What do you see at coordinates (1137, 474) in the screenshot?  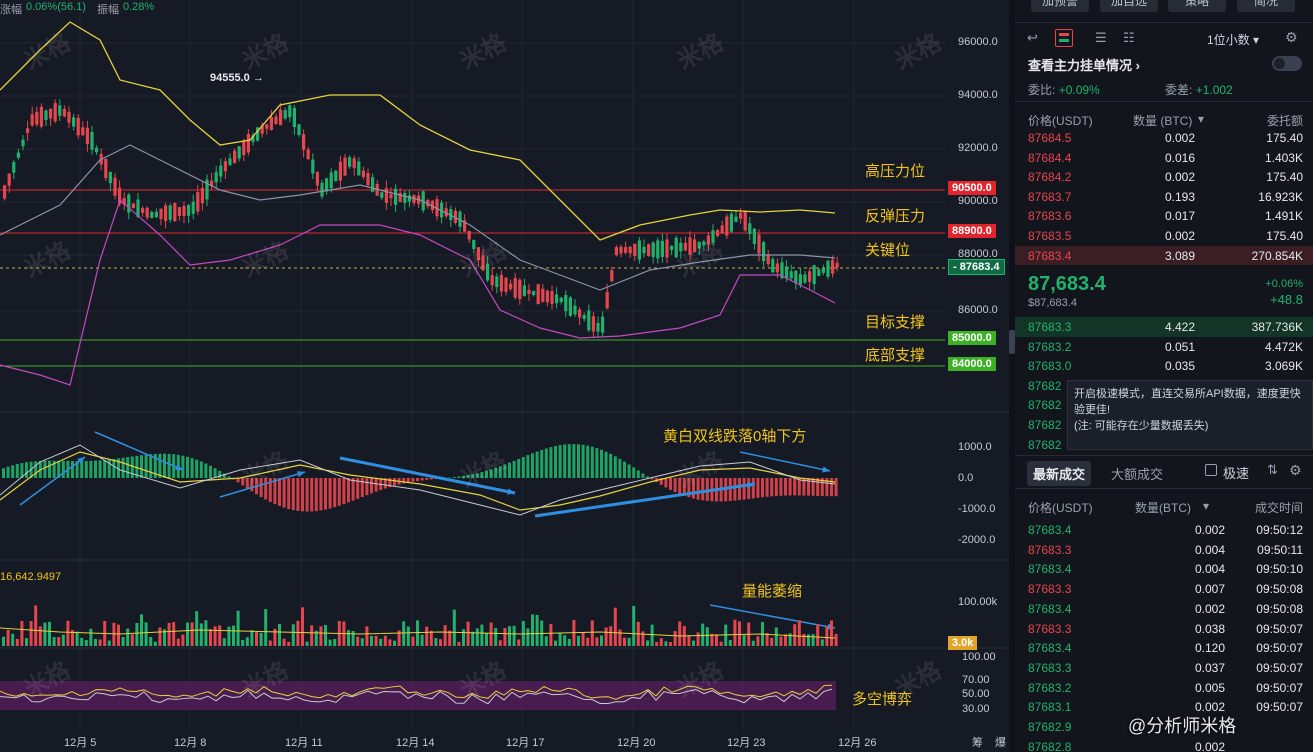 I see `tab-large-trades: 大额成交` at bounding box center [1137, 474].